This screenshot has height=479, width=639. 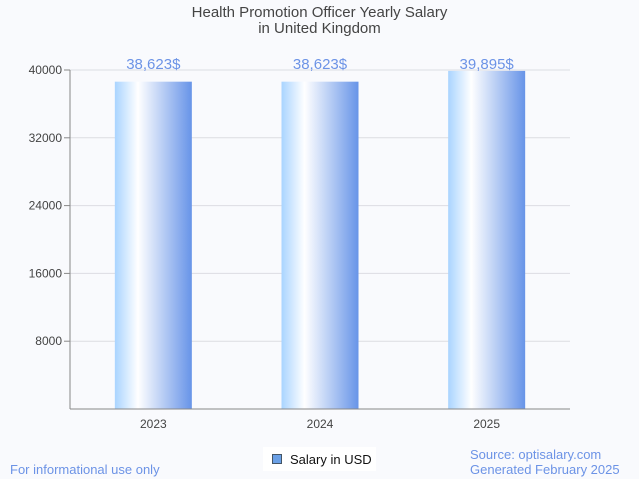 What do you see at coordinates (536, 454) in the screenshot?
I see `source-link: Source: optisalary.com` at bounding box center [536, 454].